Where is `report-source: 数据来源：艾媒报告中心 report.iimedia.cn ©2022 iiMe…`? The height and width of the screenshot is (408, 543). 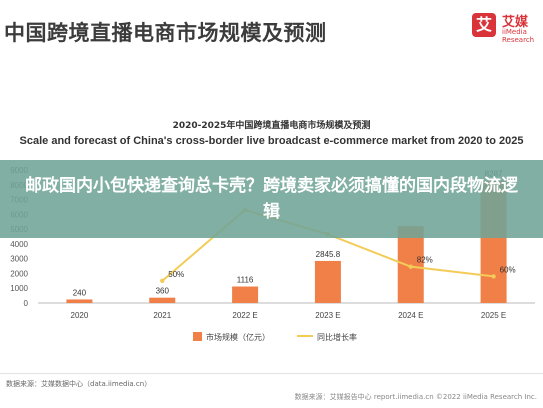
report-source: 数据来源：艾媒报告中心 report.iimedia.cn ©2022 iiMe… is located at coordinates (415, 397).